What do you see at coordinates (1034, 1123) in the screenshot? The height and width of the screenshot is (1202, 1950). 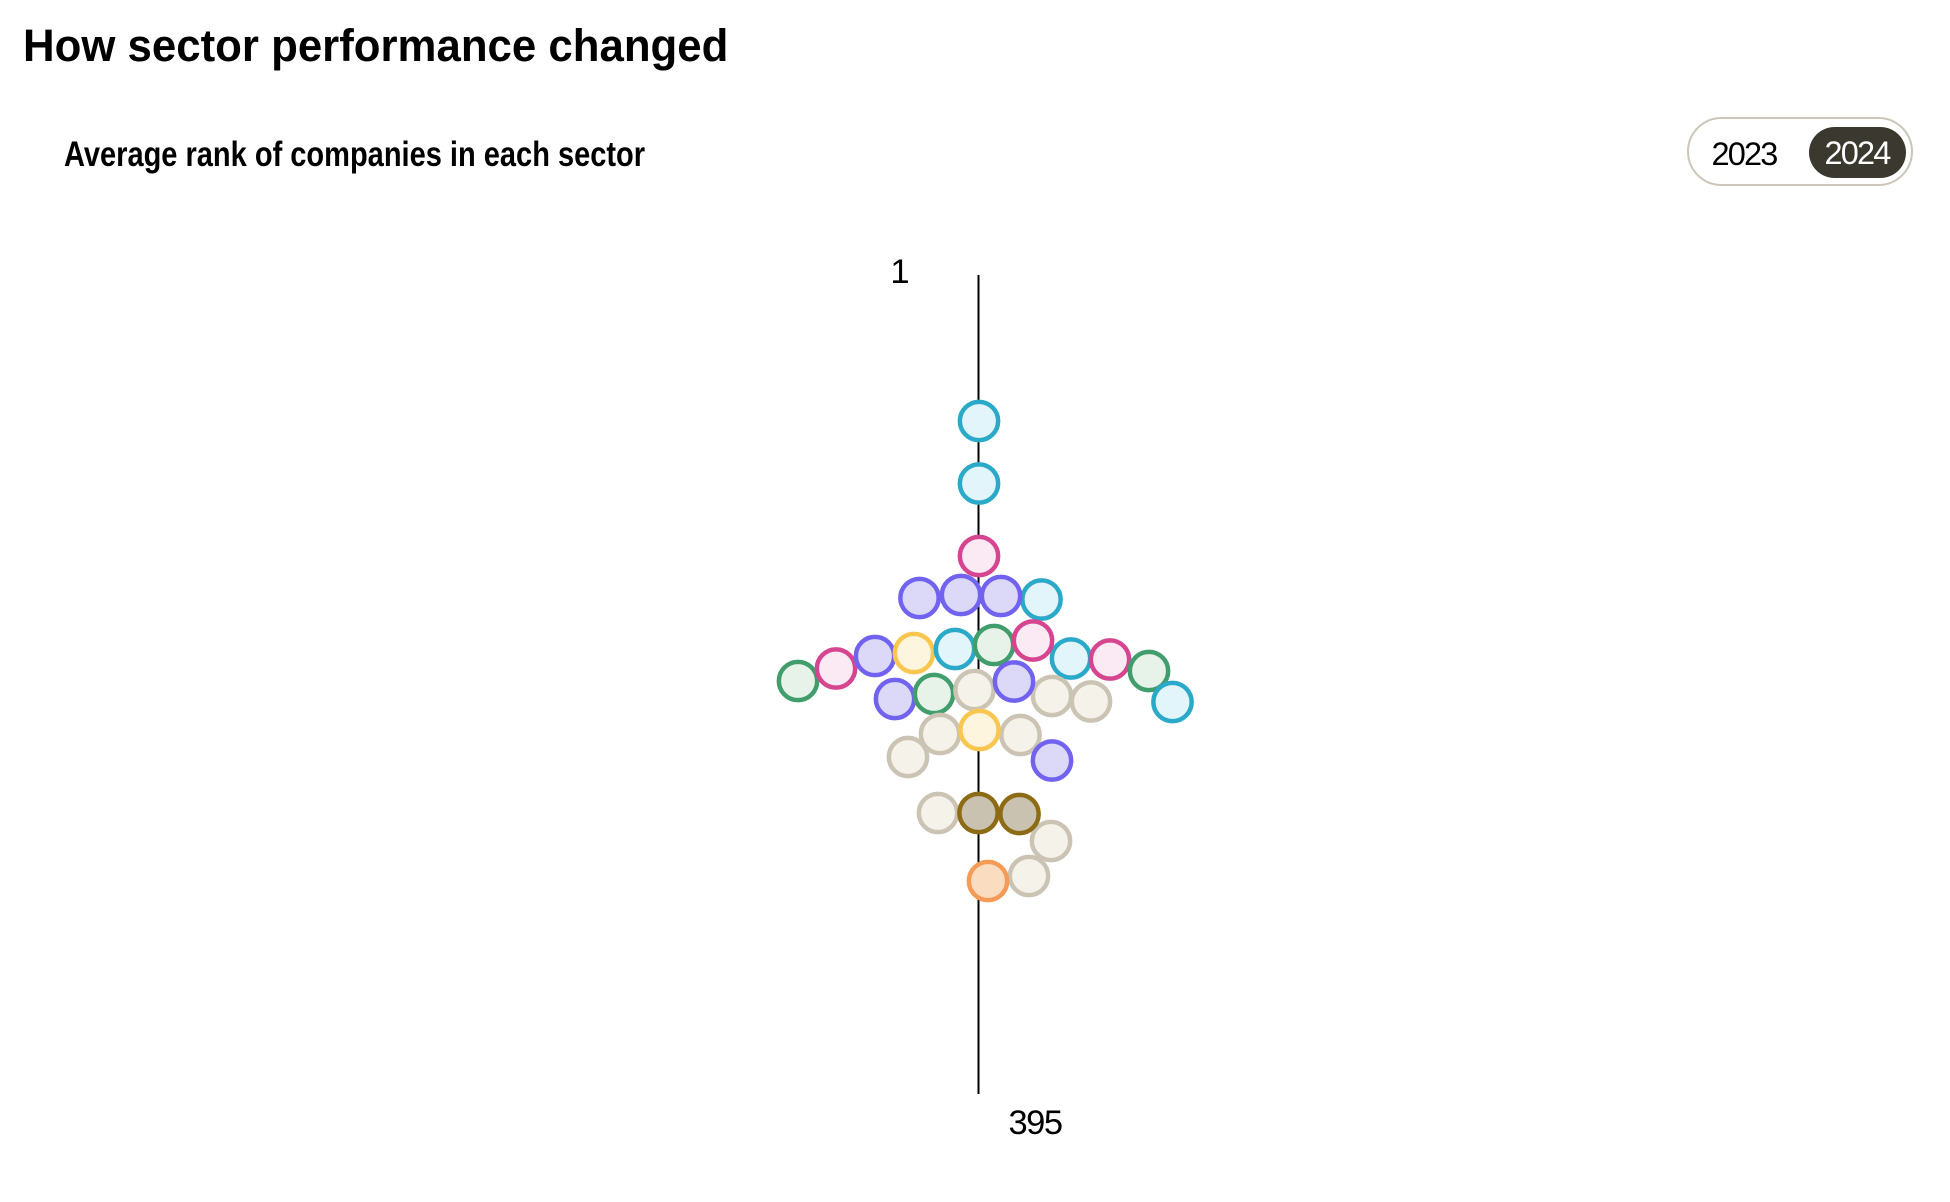 I see `svg-text: 395` at bounding box center [1034, 1123].